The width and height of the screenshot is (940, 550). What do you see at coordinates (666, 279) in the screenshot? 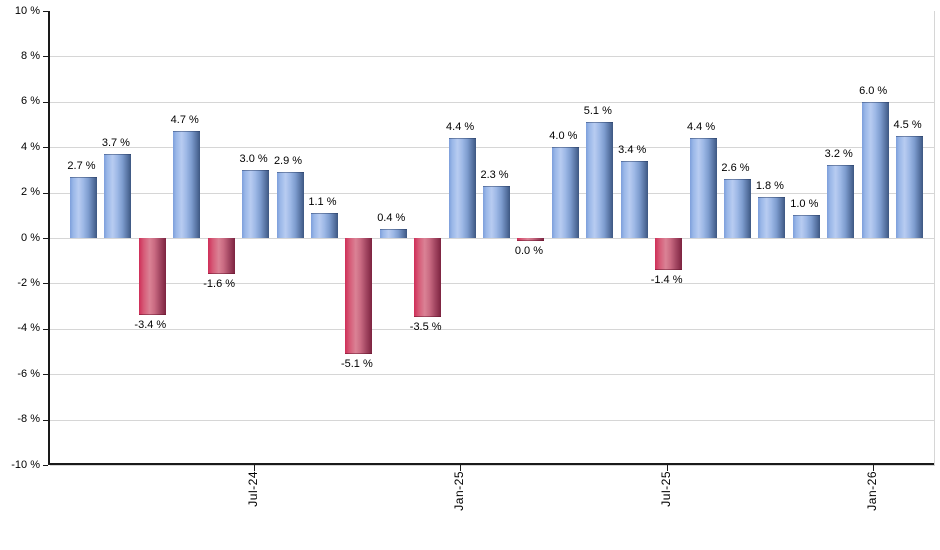
I see `bar-value-label: -1.4 %` at bounding box center [666, 279].